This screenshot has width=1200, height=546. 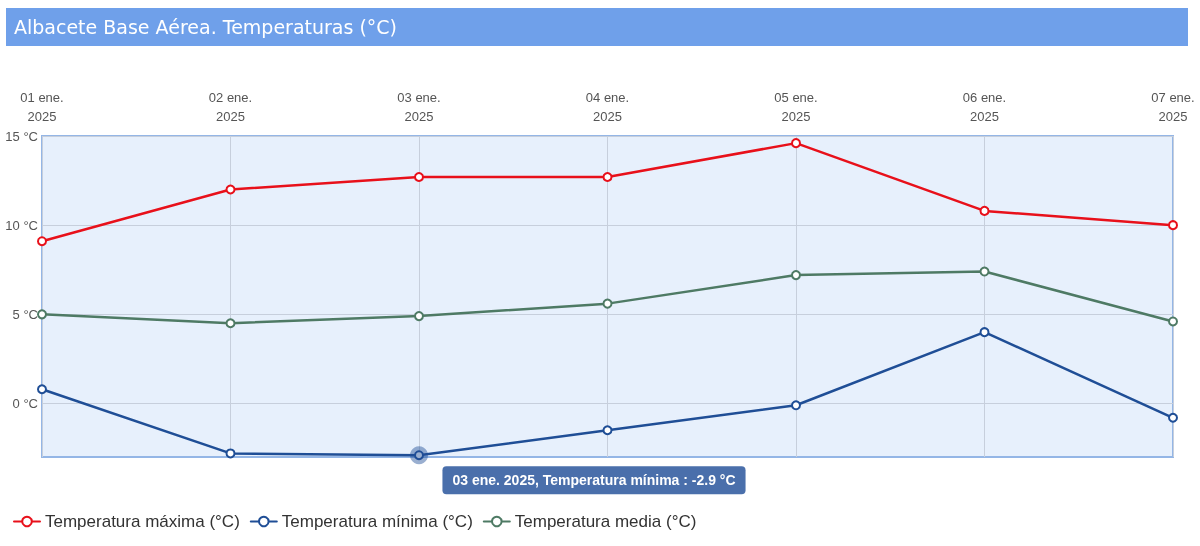 I want to click on x-tick-label: 07 ene. 2025, so click(x=1173, y=107).